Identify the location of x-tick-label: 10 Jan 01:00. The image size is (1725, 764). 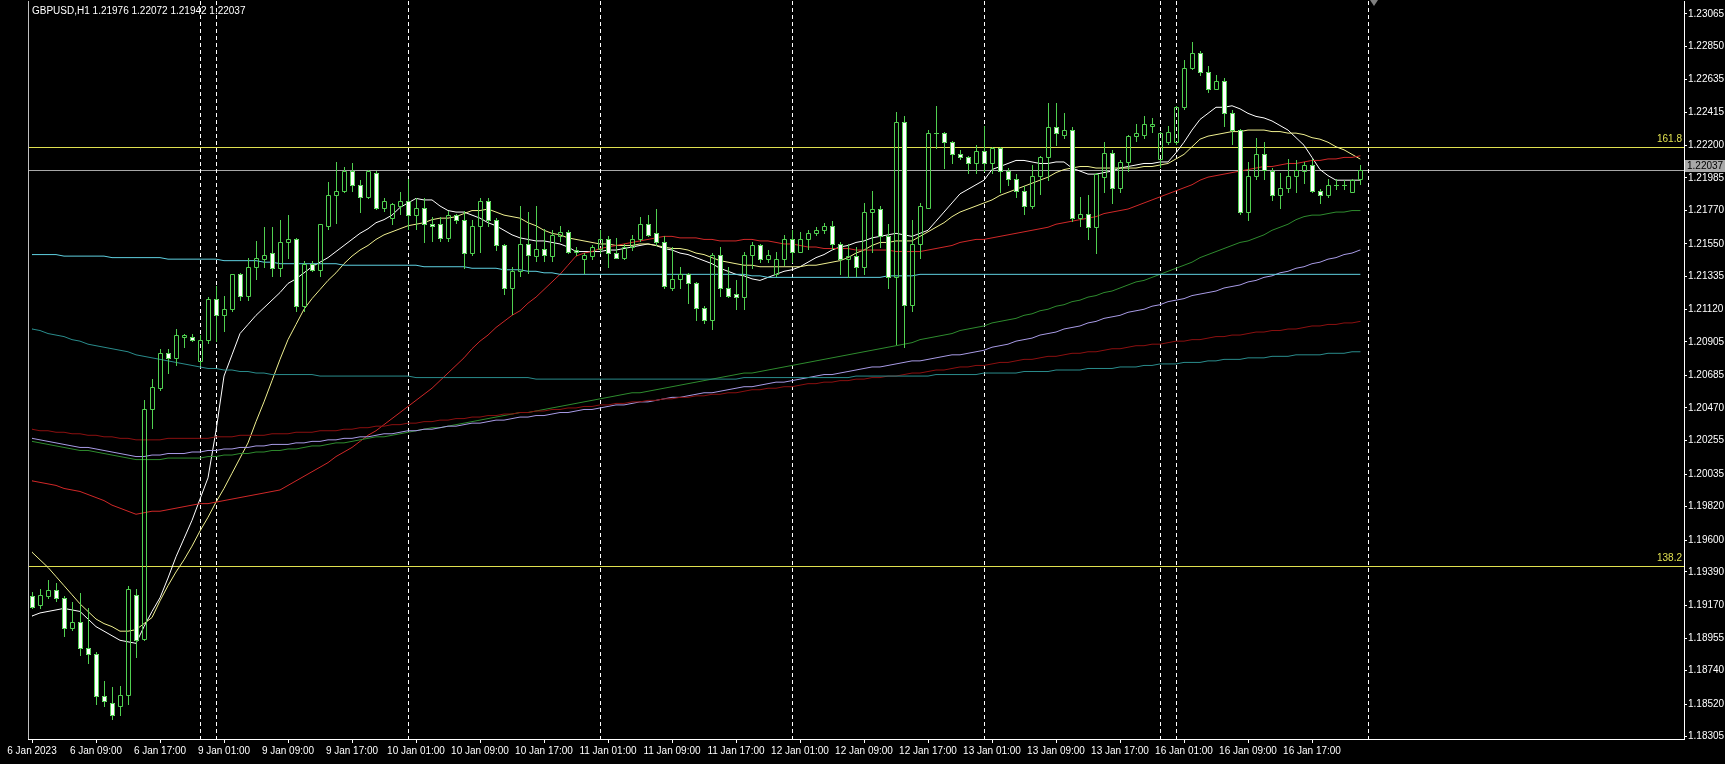
(416, 750).